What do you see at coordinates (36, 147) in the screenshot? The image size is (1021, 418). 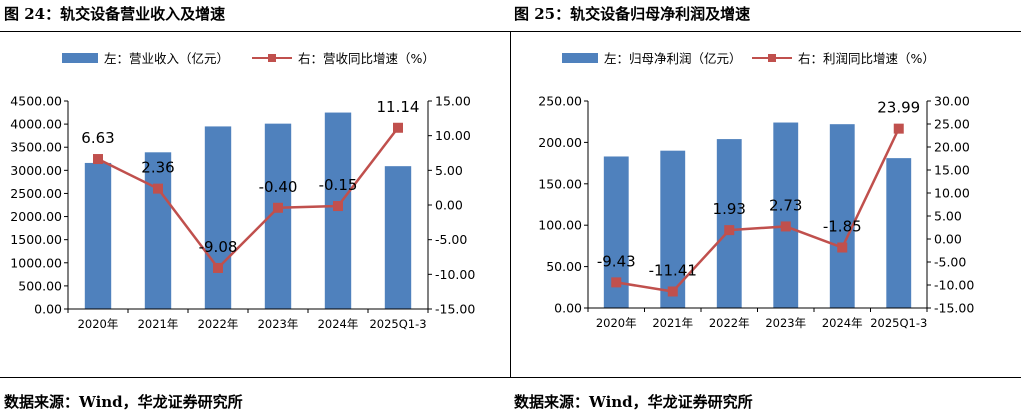 I see `left-tick-label: 3500.00` at bounding box center [36, 147].